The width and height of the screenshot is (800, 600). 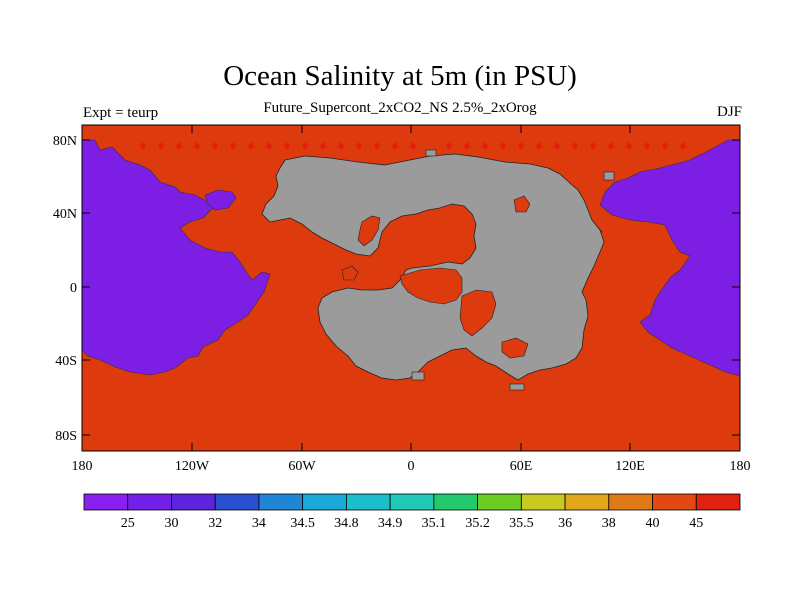 I want to click on inland-sea-central, so click(x=431, y=286).